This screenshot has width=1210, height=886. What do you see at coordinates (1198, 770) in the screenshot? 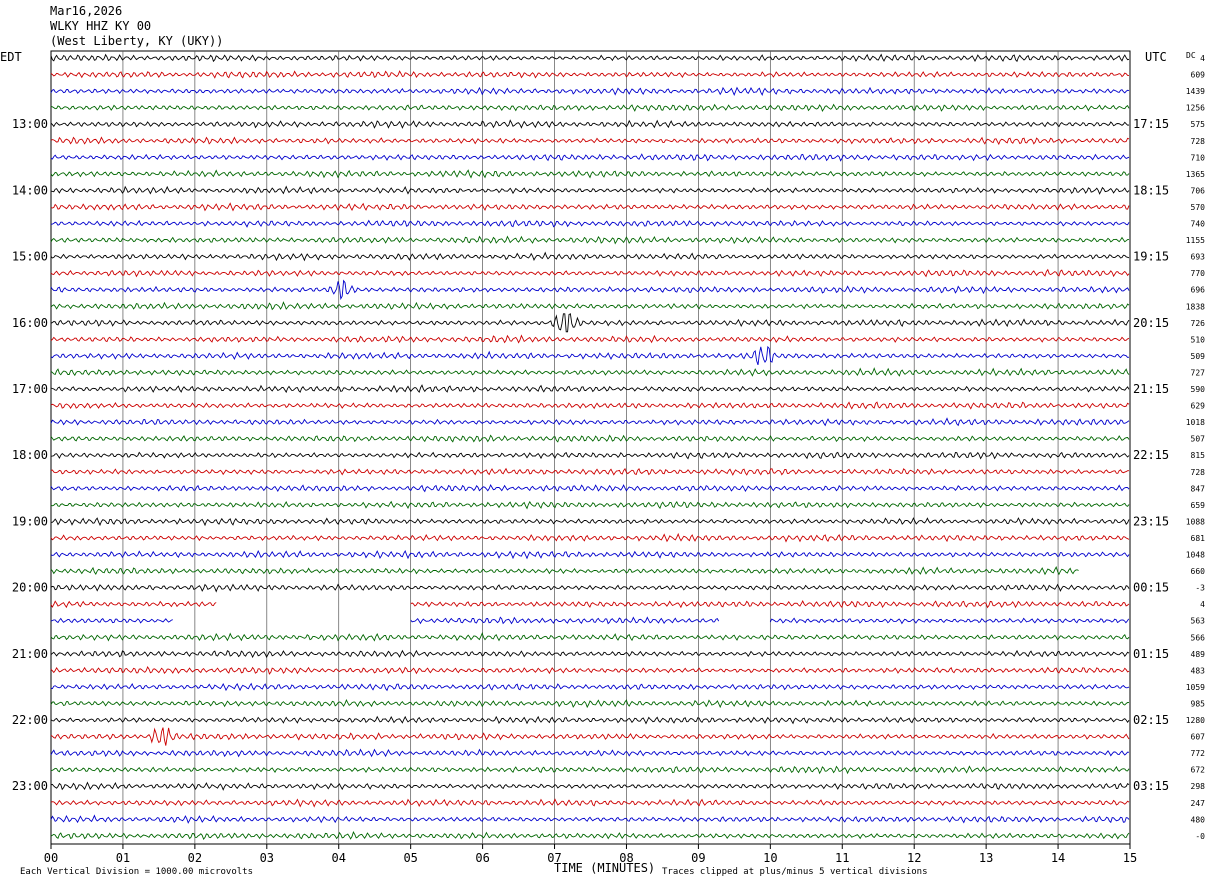
I see `dc-offset-label: 672` at bounding box center [1198, 770].